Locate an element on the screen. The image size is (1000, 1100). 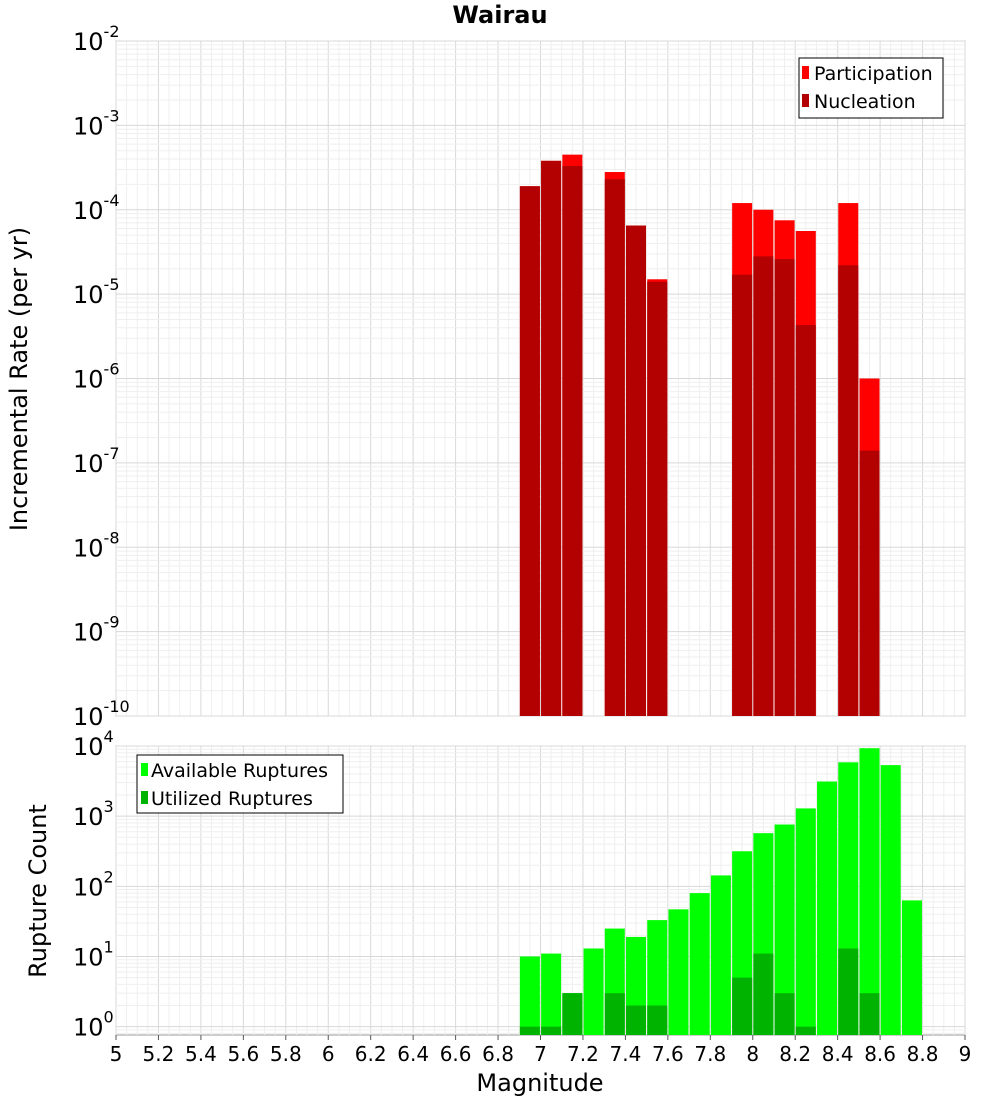
x-tick-label: 6.2 is located at coordinates (371, 1054).